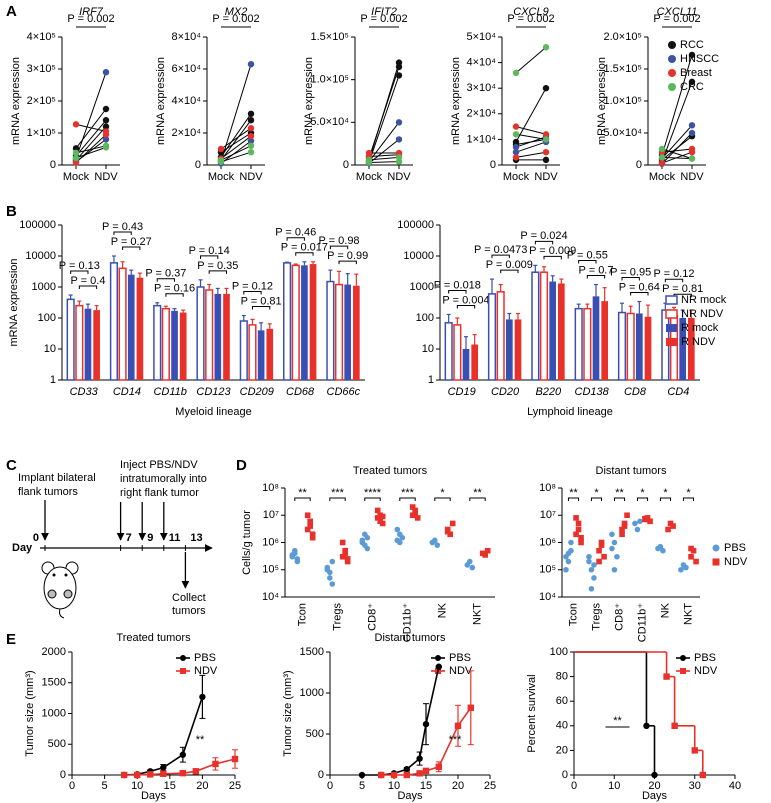 The height and width of the screenshot is (803, 771). Describe the element at coordinates (91, 12) in the screenshot. I see `chart-title: IRF7` at that location.